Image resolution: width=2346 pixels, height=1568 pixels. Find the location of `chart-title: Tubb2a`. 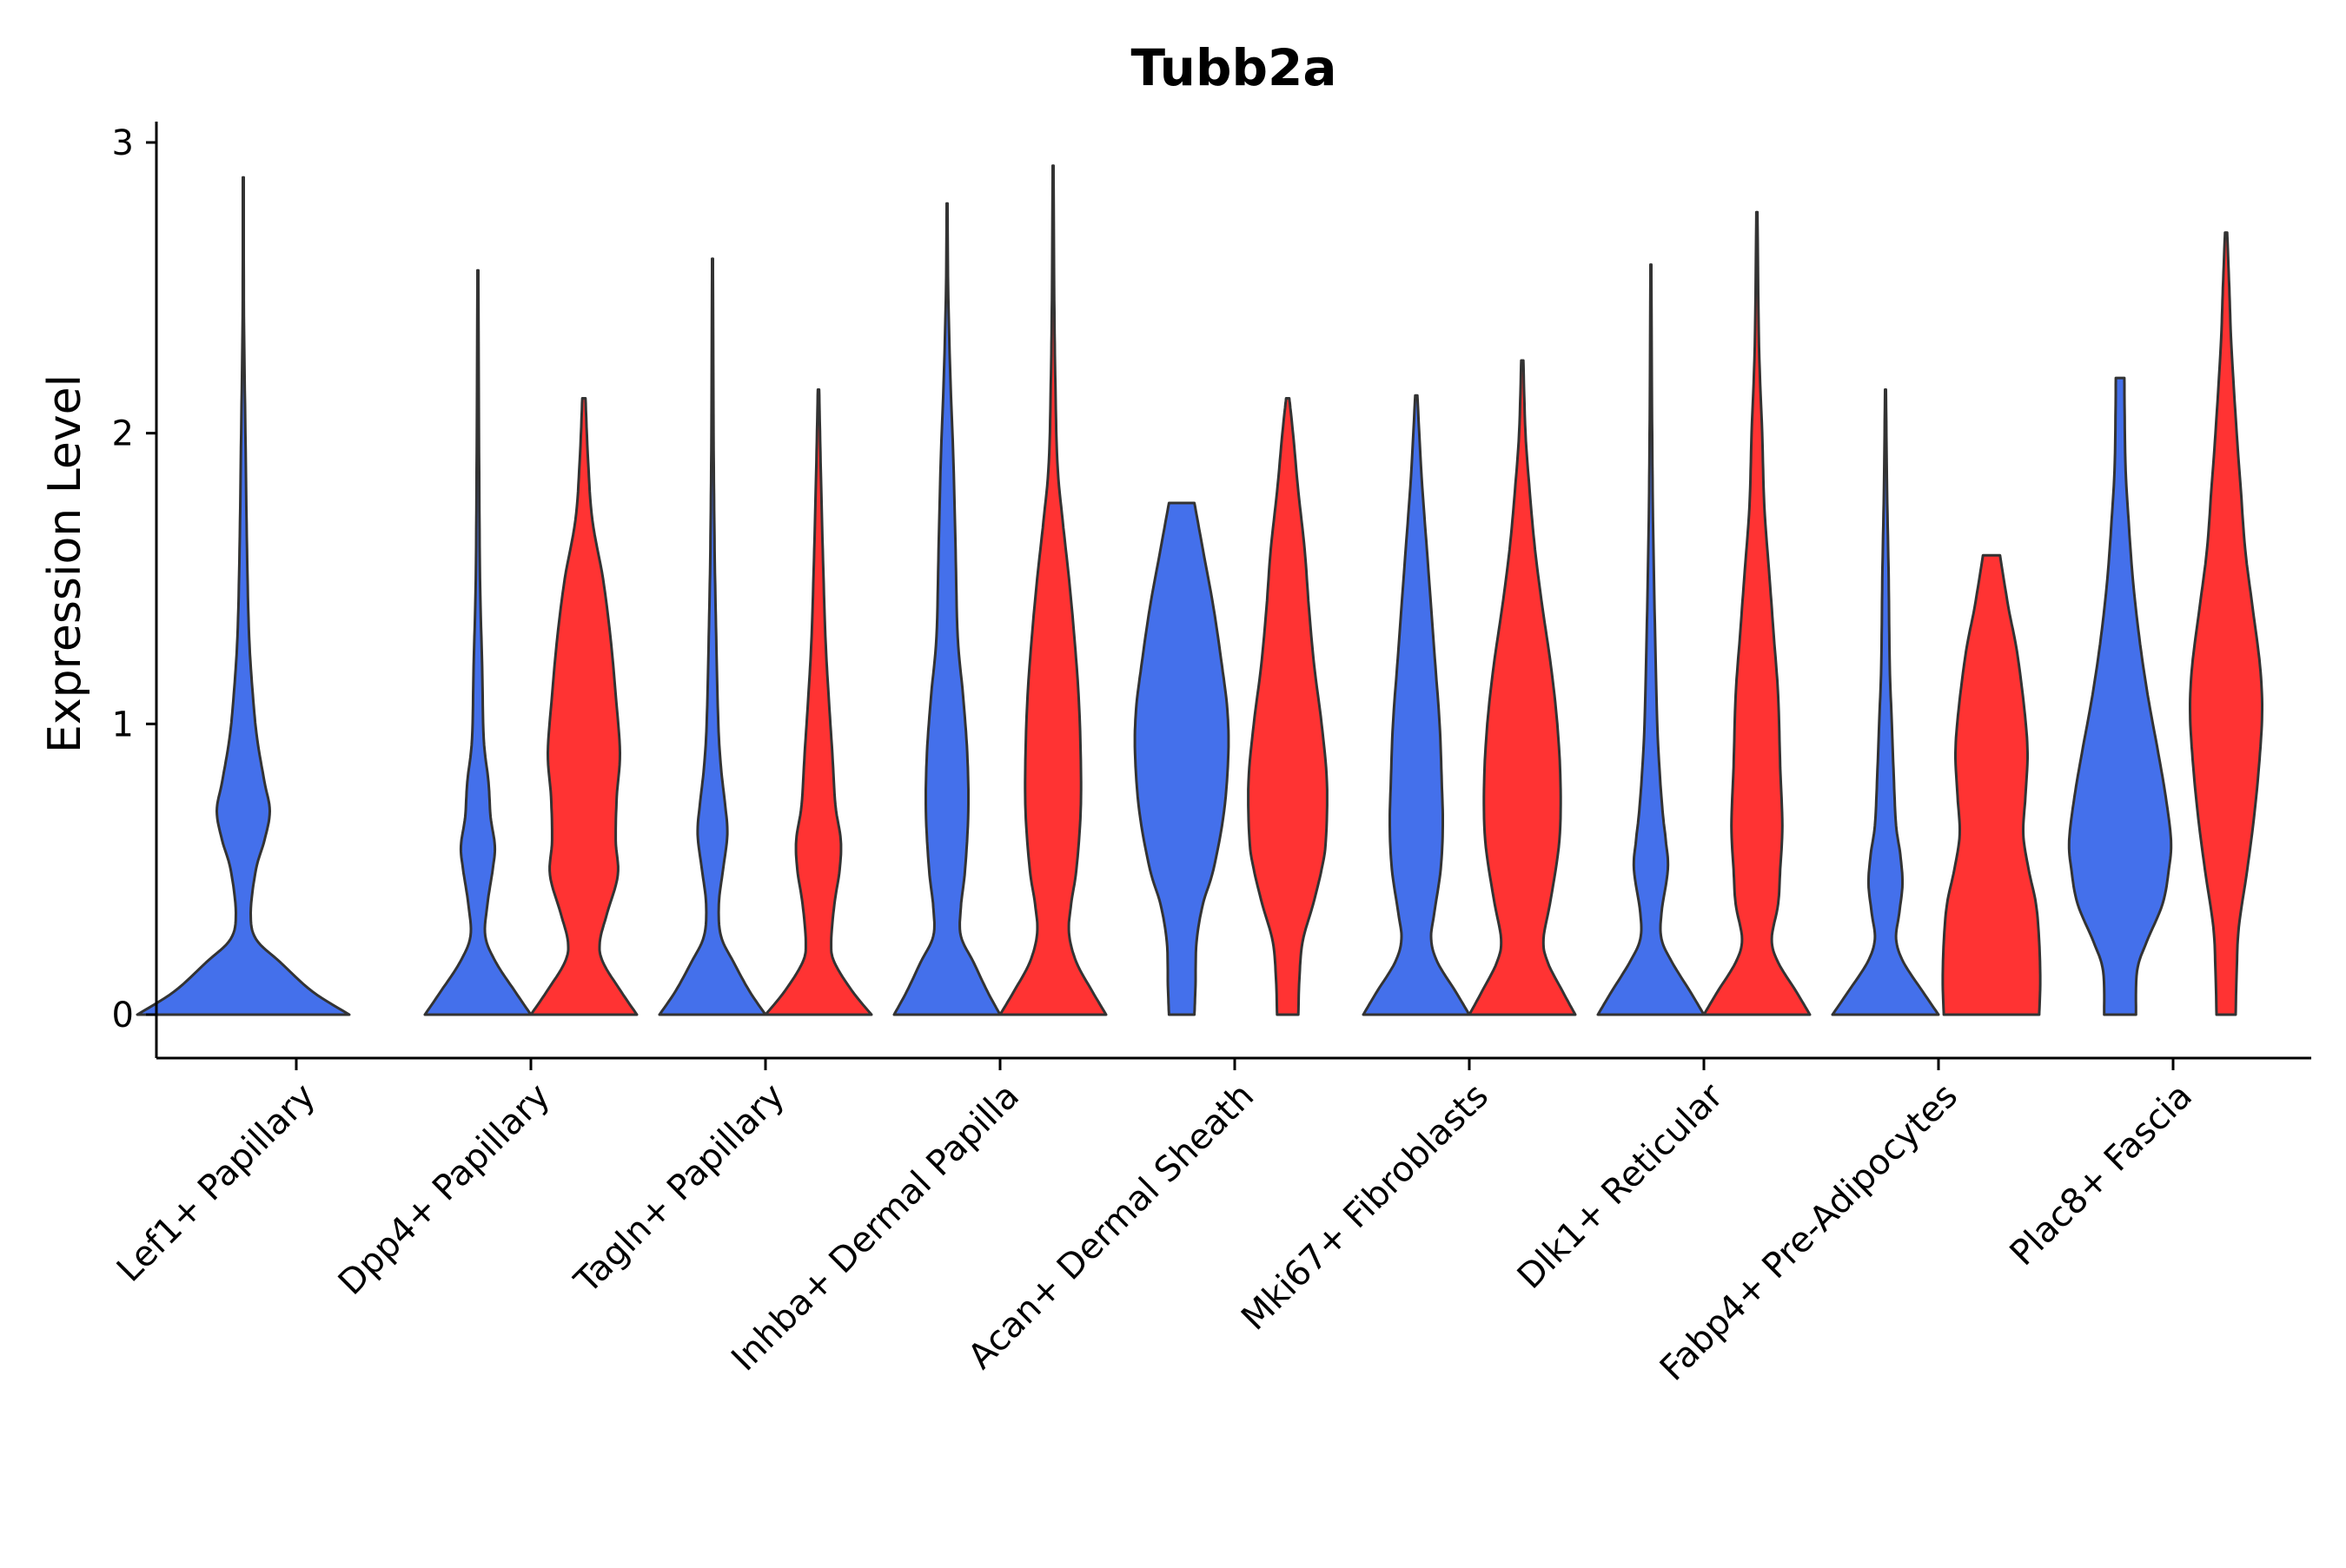

chart-title: Tubb2a is located at coordinates (1233, 67).